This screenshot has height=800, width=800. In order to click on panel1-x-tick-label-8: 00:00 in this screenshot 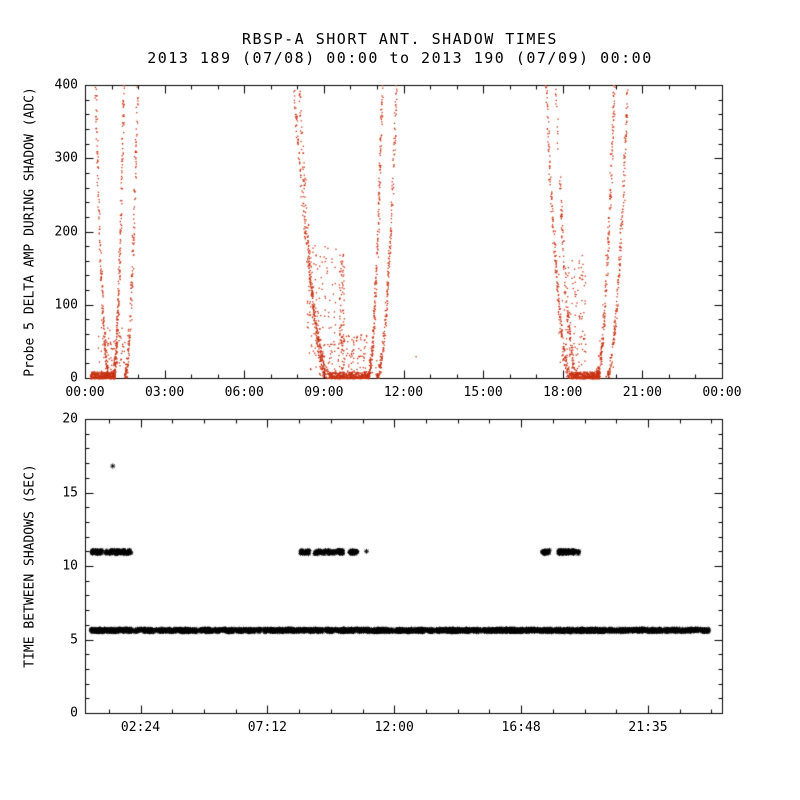, I will do `click(722, 392)`.